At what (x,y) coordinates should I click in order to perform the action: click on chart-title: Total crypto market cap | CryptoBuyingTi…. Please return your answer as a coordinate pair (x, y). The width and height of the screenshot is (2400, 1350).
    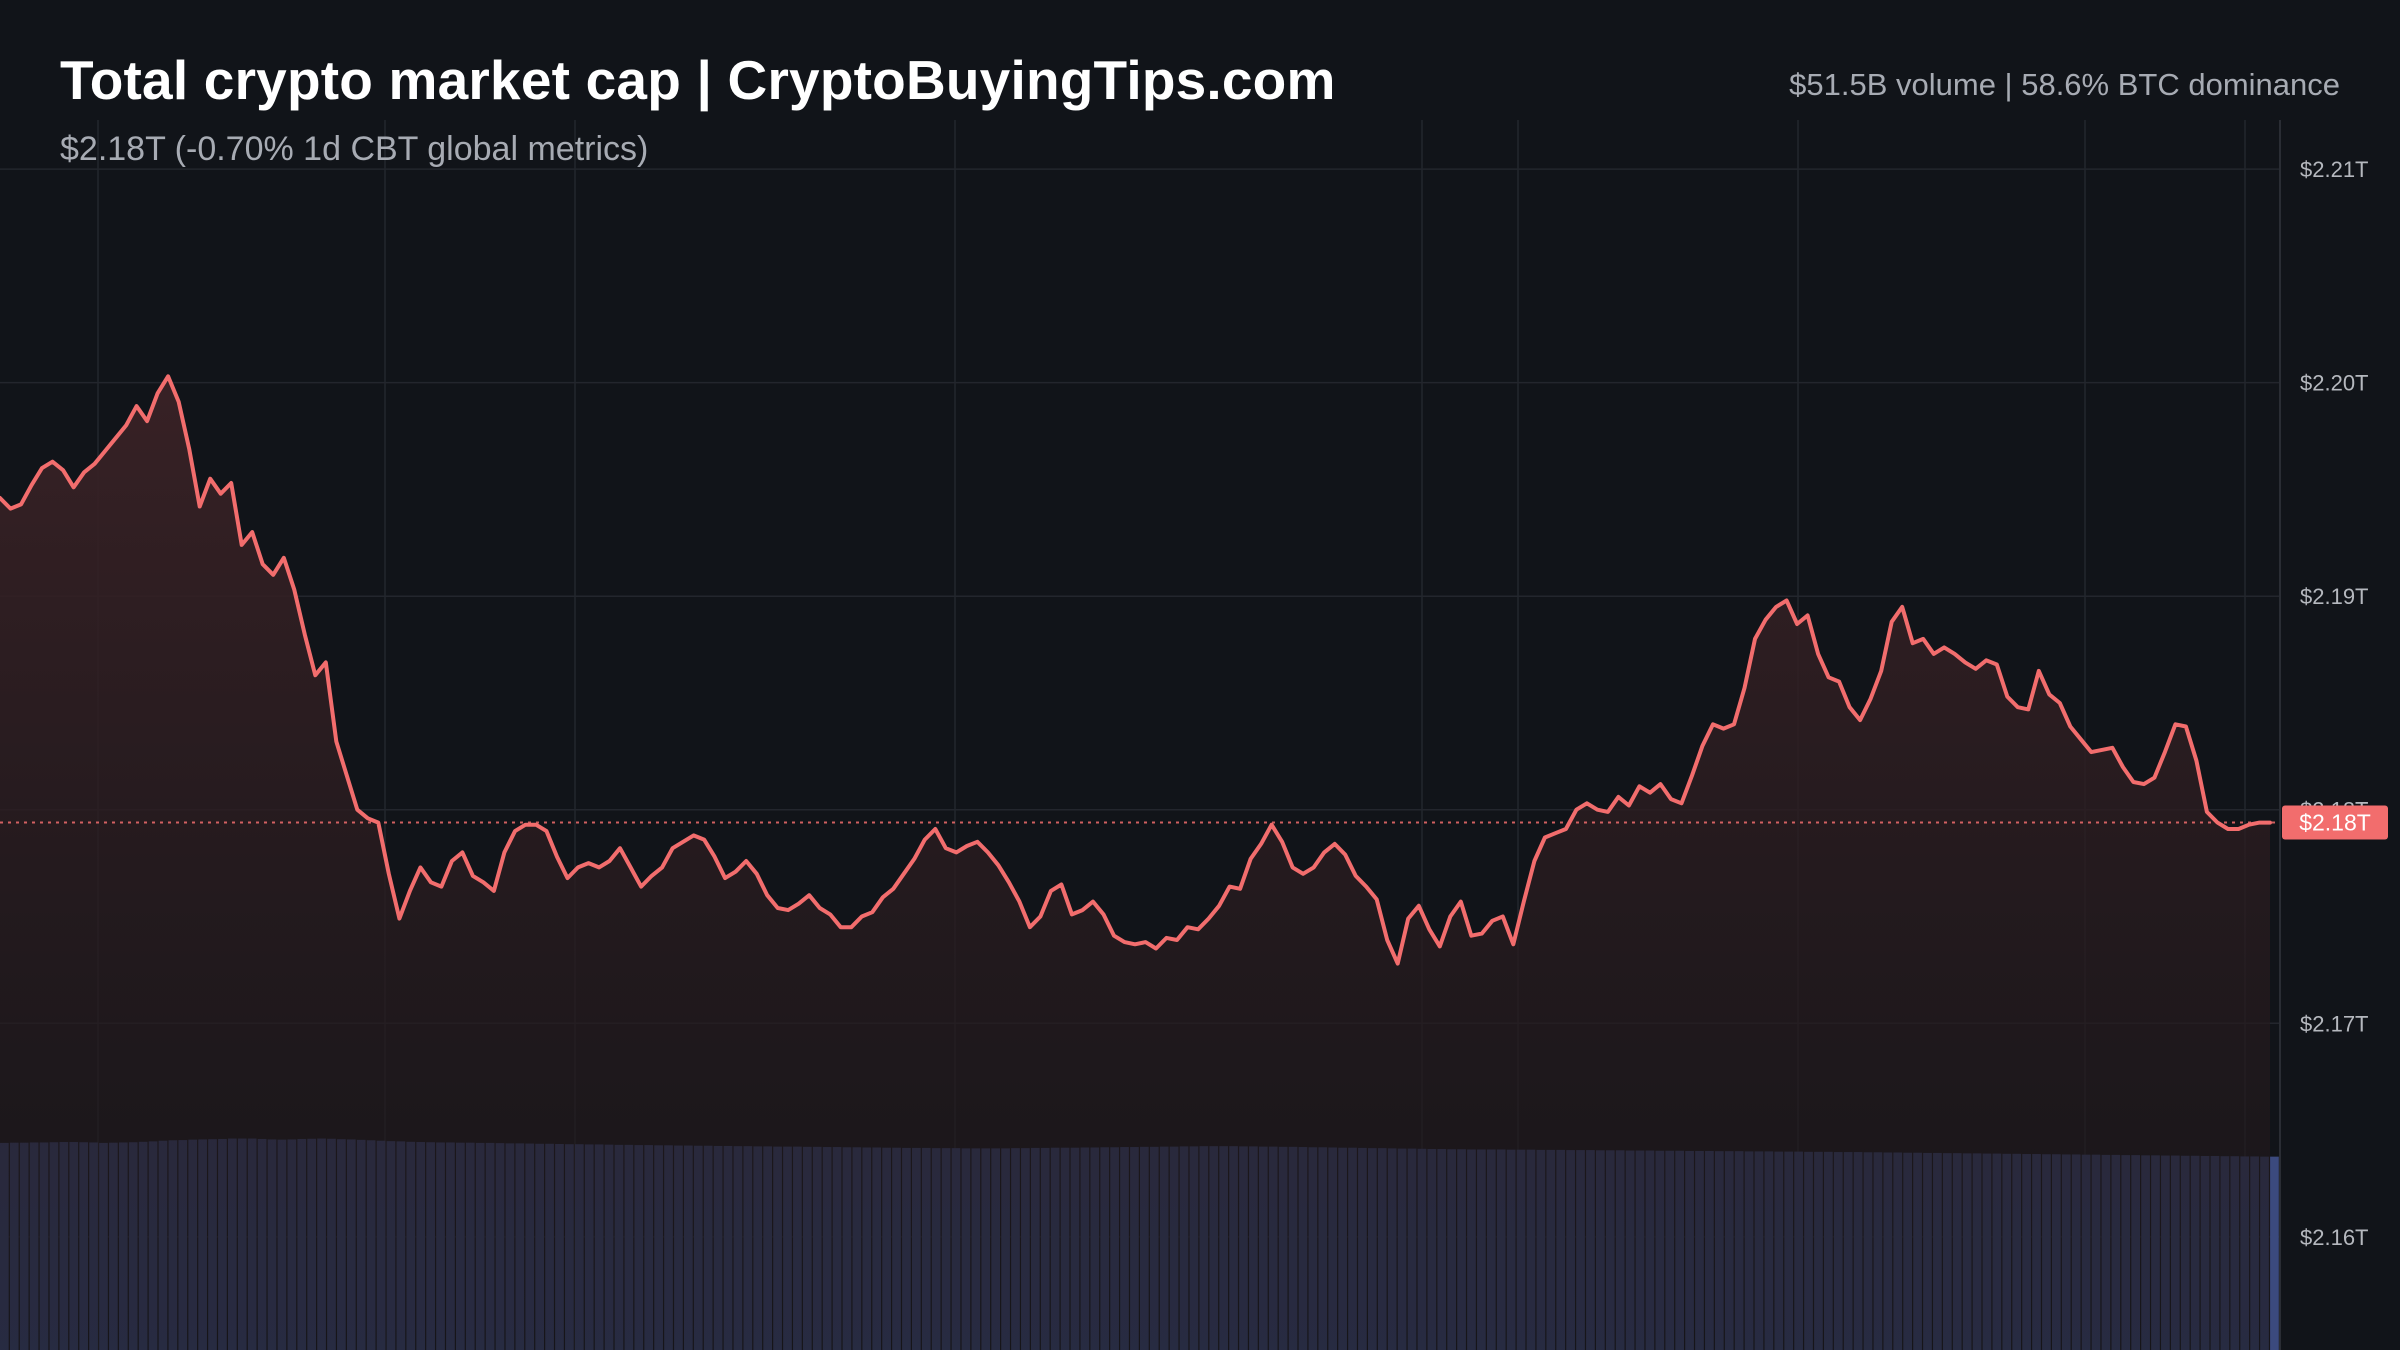
    Looking at the image, I should click on (698, 80).